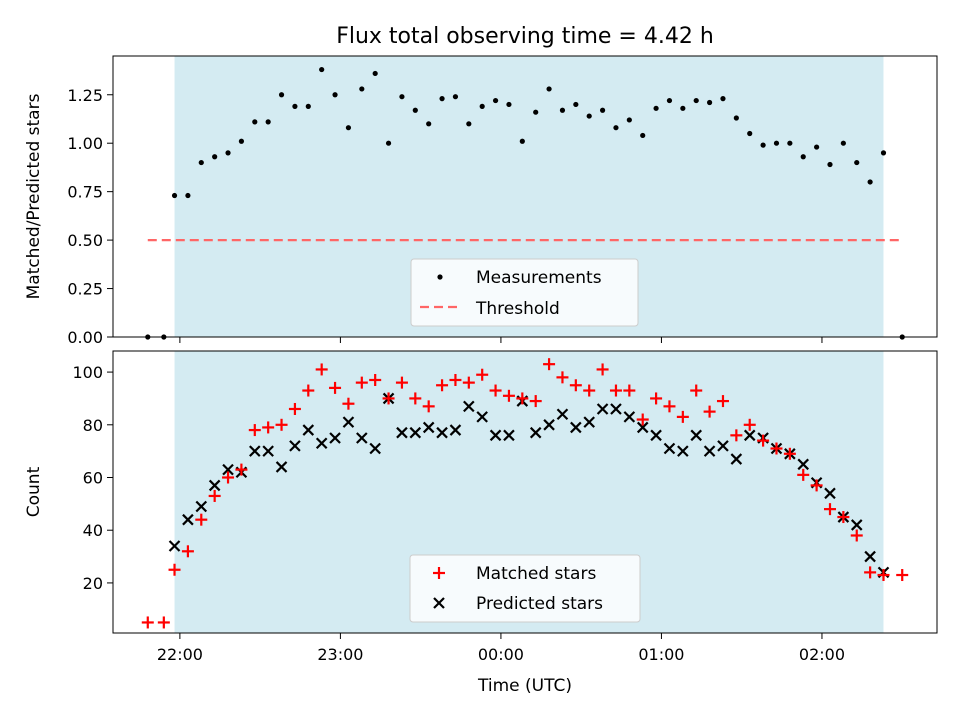 The image size is (960, 720). I want to click on top-legend-box, so click(524, 292).